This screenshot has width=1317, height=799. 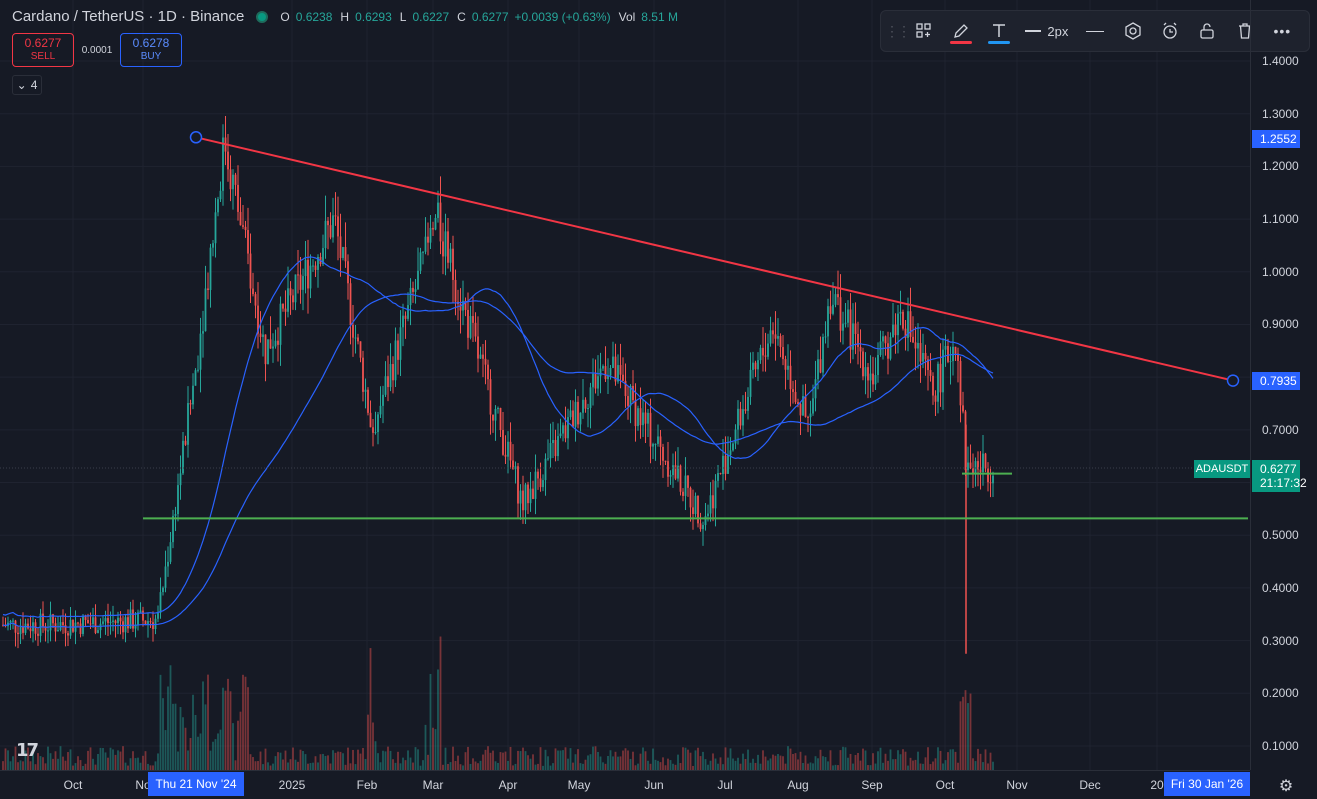 I want to click on alert-button, so click(x=1169, y=31).